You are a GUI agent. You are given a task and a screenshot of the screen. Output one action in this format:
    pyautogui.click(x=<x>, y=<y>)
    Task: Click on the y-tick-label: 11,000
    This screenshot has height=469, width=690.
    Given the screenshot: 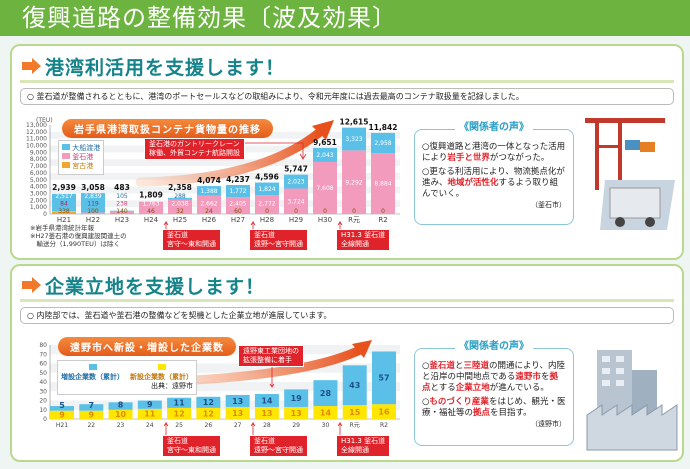 What is the action you would take?
    pyautogui.click(x=36, y=139)
    